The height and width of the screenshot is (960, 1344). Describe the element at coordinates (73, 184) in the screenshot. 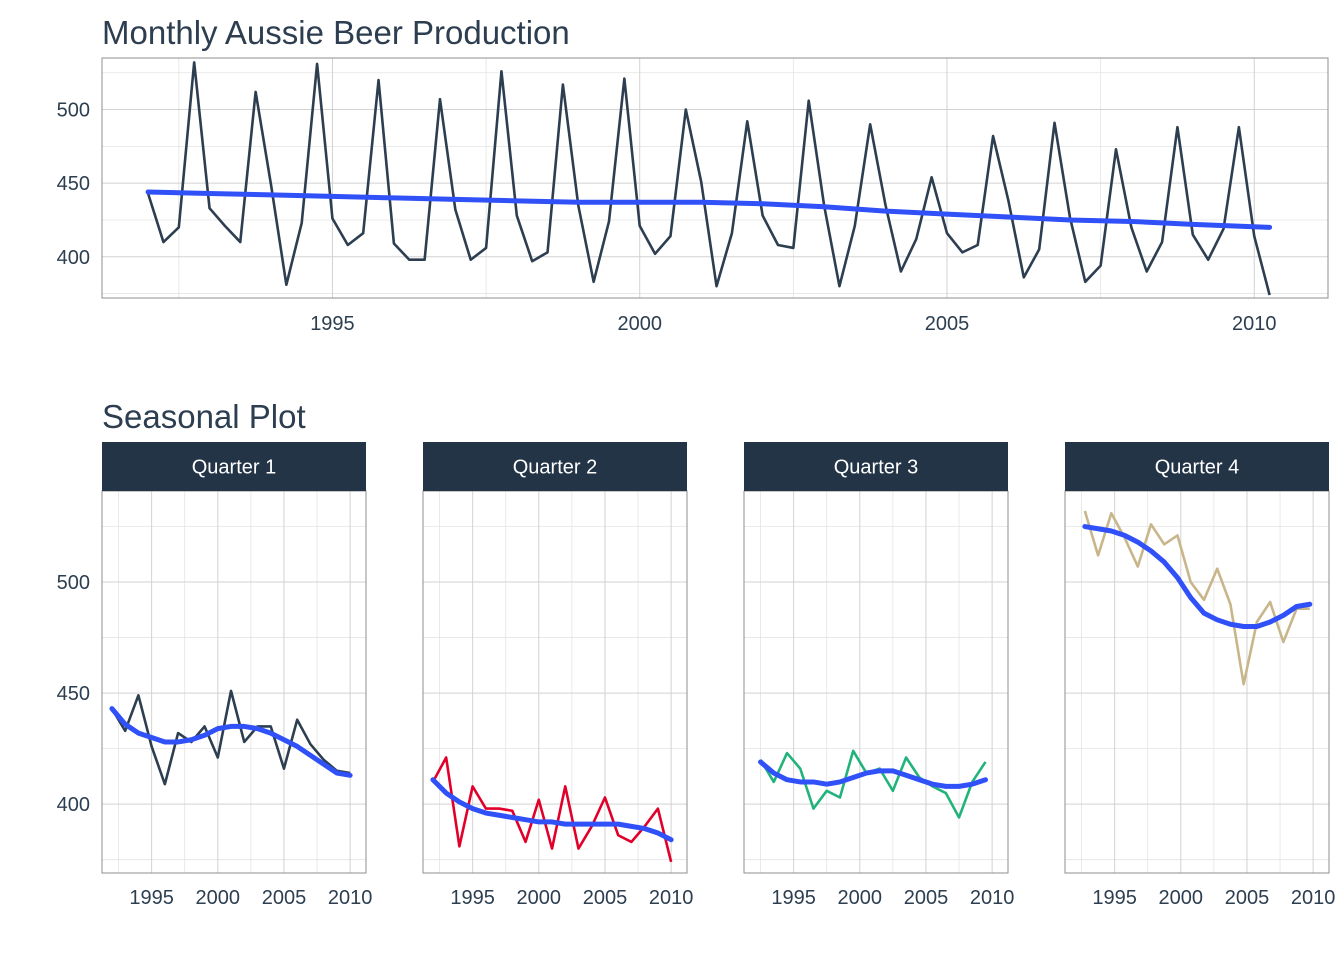

I see `top-y-tick-label: 450` at that location.